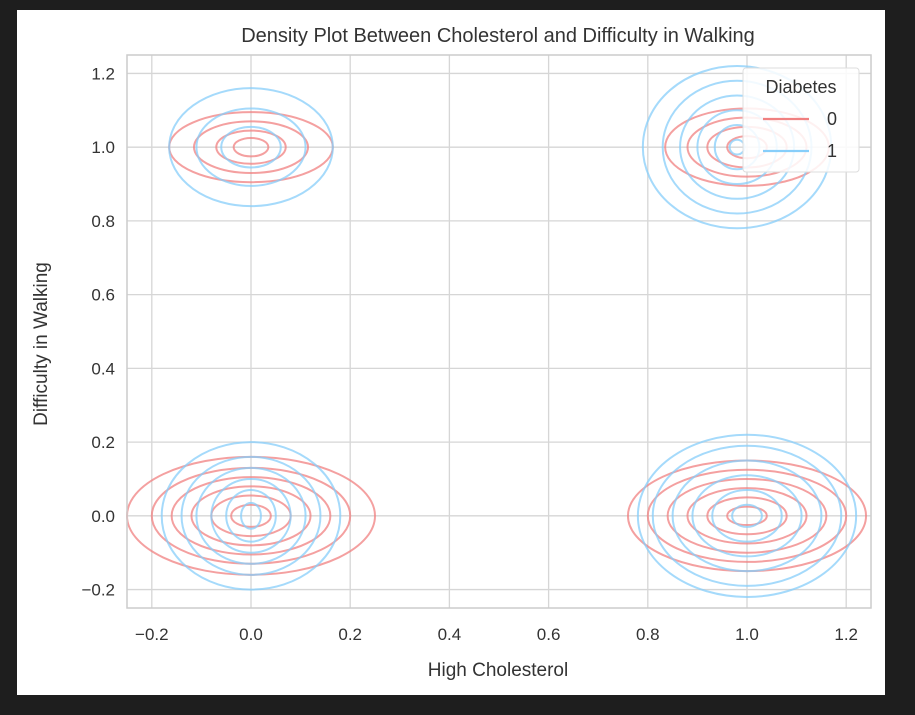 The image size is (915, 715). I want to click on legend-label-1: 1, so click(832, 151).